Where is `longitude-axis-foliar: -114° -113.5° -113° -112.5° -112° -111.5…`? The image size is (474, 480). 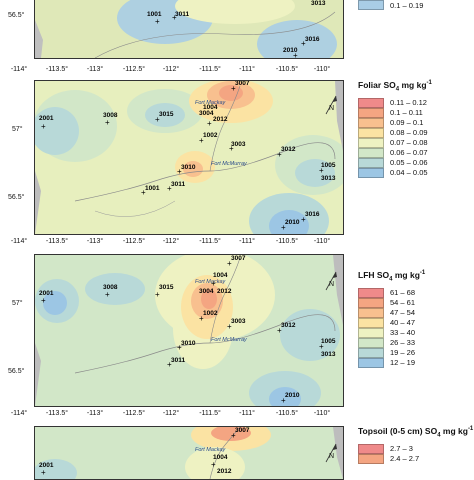
longitude-axis-foliar: -114° -113.5° -113° -112.5° -112° -111.5… is located at coordinates (170, 241).